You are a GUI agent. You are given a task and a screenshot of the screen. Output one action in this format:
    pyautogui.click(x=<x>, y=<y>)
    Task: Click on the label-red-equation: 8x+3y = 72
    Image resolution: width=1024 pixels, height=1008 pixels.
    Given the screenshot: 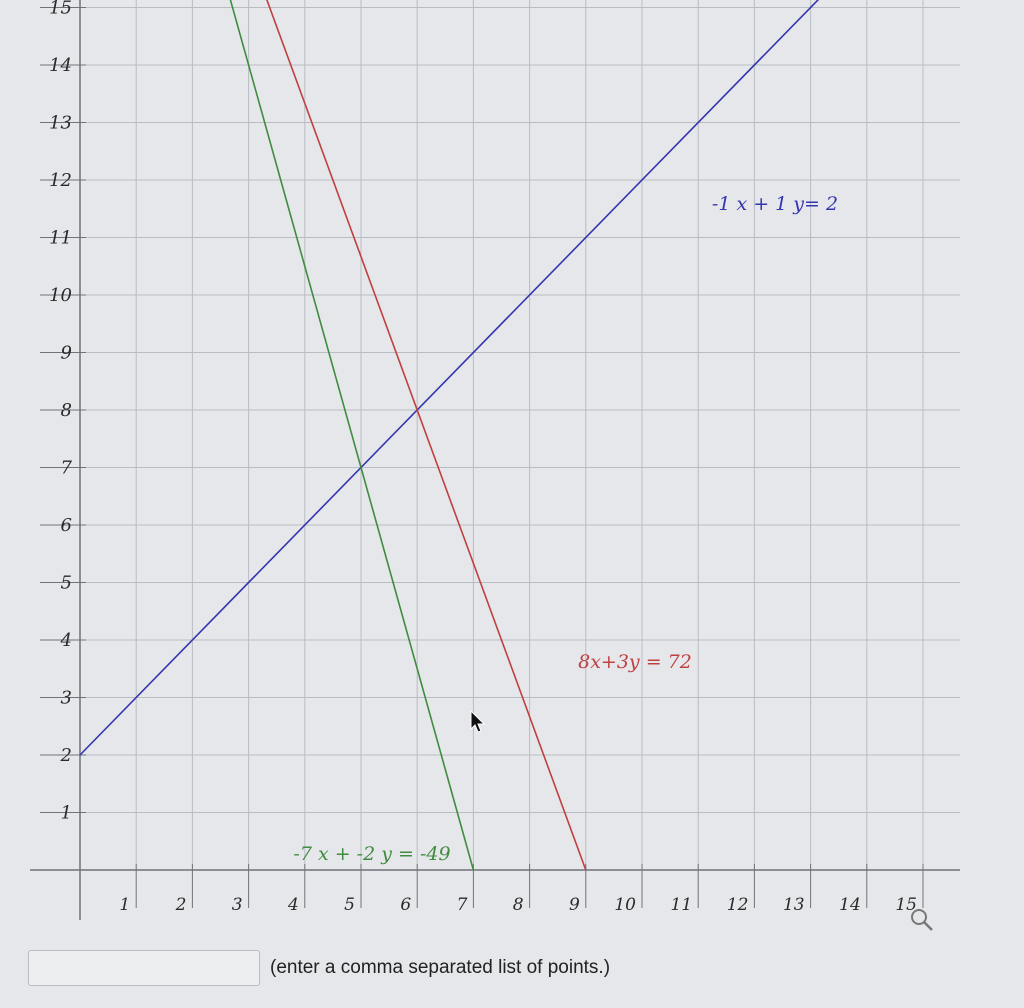 What is the action you would take?
    pyautogui.click(x=635, y=662)
    